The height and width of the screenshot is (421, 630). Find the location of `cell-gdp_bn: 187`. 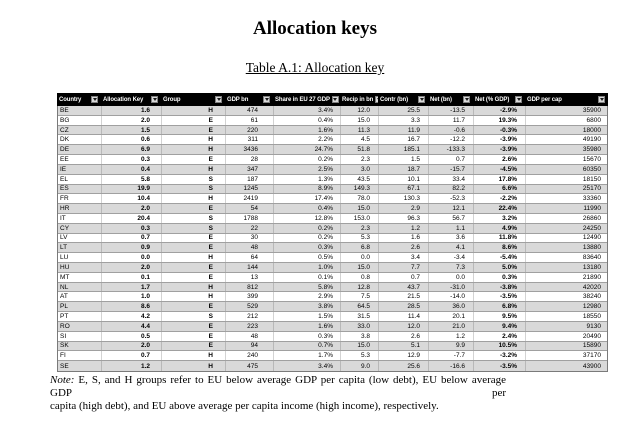

cell-gdp_bn: 187 is located at coordinates (250, 179).